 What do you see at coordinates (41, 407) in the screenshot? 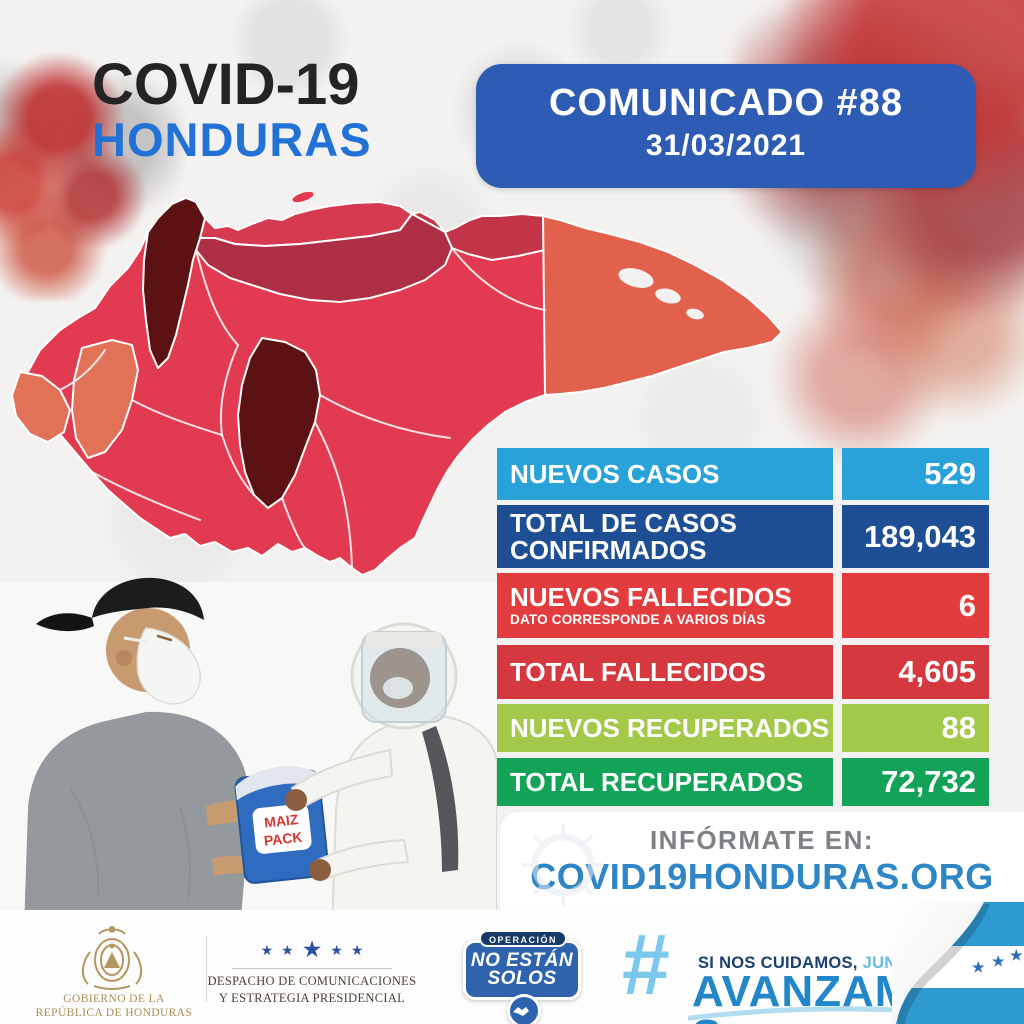
I see `map-region-ocotepeque` at bounding box center [41, 407].